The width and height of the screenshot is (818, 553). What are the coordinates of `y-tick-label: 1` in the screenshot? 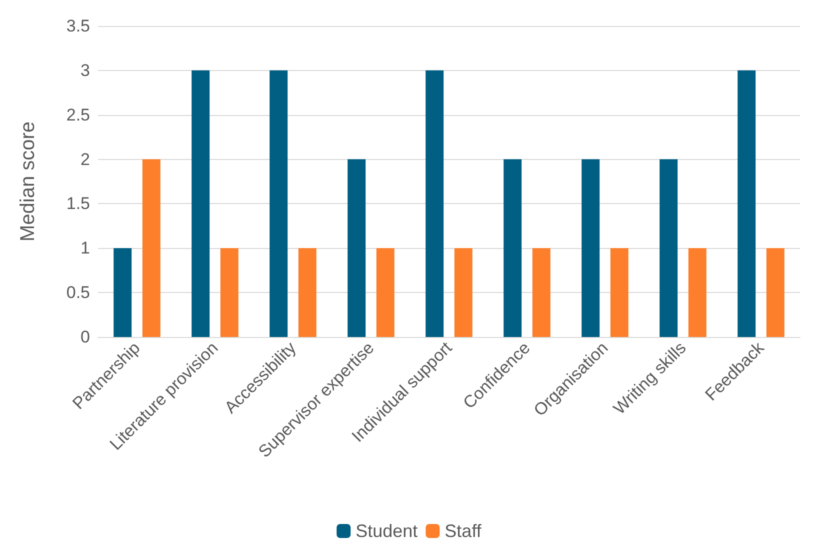 It's located at (85, 248).